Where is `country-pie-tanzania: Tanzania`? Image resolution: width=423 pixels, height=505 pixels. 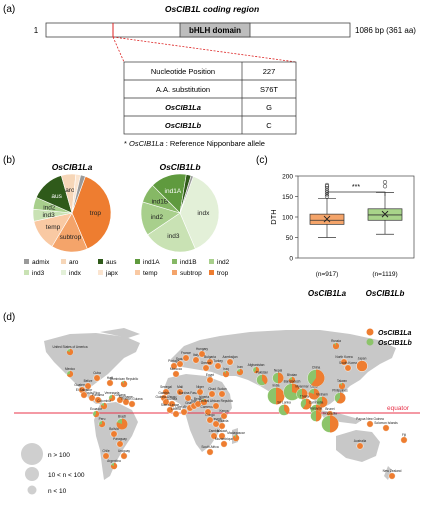 country-pie-tanzania: Tanzania is located at coordinates (222, 424).